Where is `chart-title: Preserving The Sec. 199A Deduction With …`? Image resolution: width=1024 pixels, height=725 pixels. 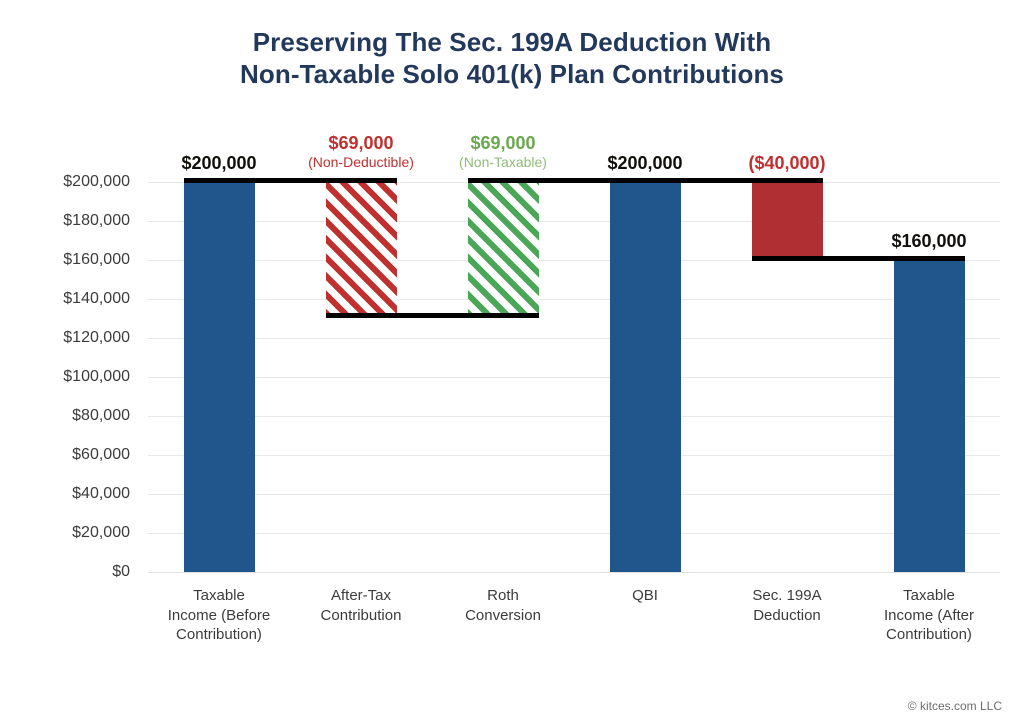
chart-title: Preserving The Sec. 199A Deduction With … is located at coordinates (512, 58).